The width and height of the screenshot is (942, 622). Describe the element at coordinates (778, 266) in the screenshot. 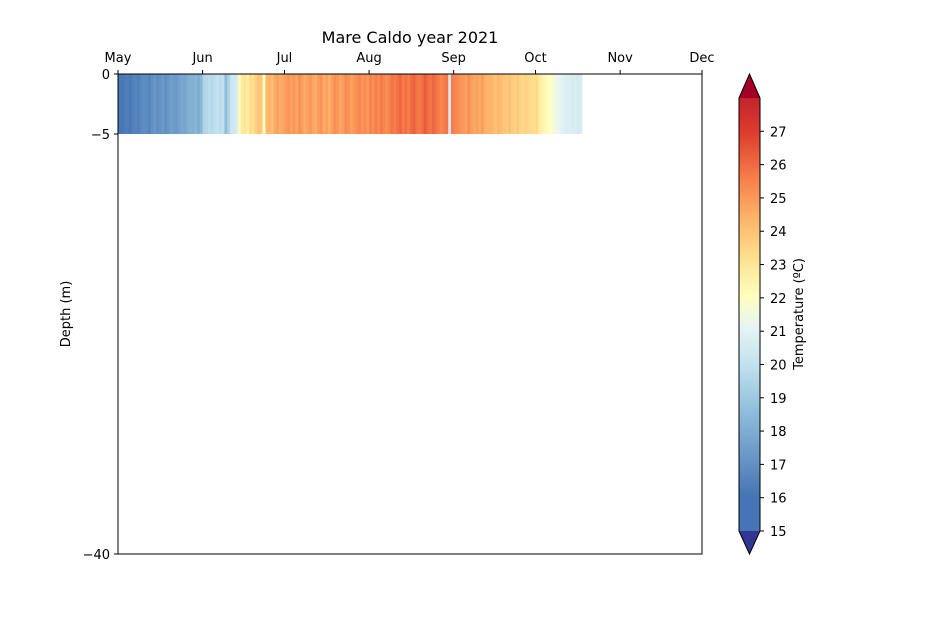

I see `colorbar-tick-label: 23` at that location.